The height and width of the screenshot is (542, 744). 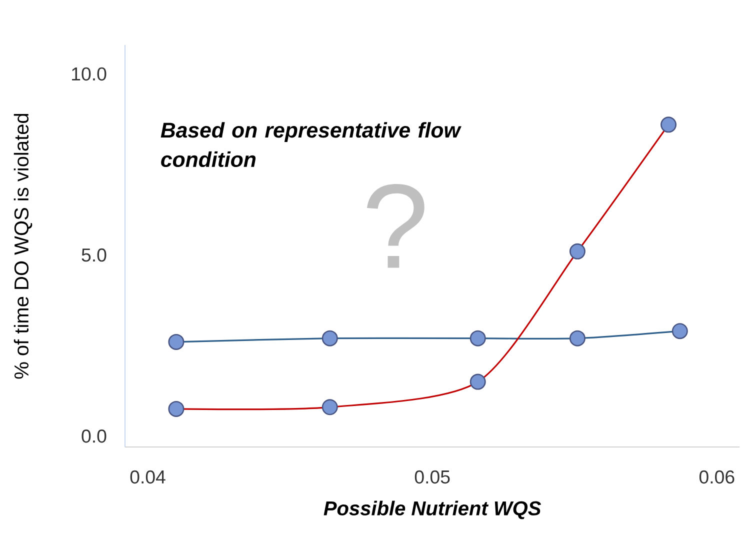 I want to click on annotation: Based on representative flow condition, so click(x=311, y=145).